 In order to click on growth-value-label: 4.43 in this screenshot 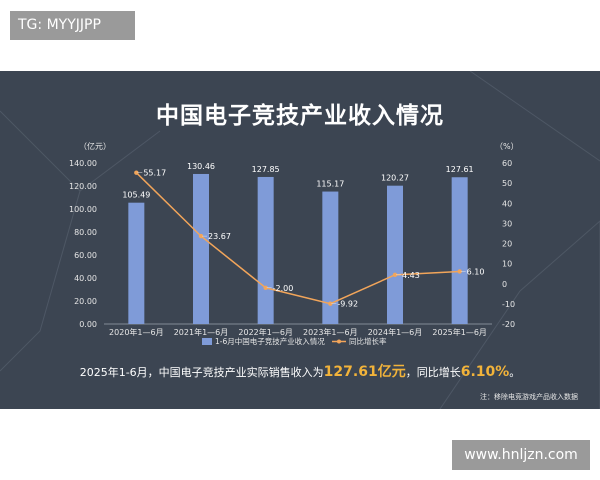, I will do `click(411, 275)`.